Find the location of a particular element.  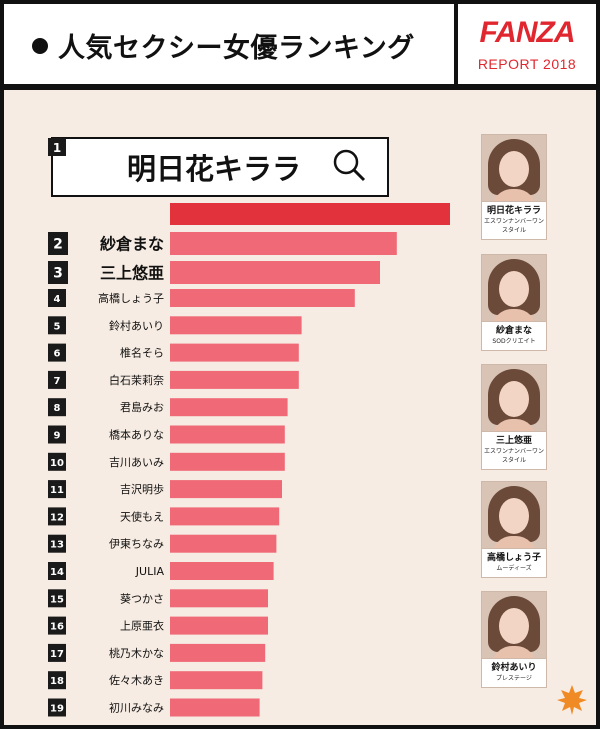

name-label-4: 高橋しょう子 is located at coordinates (131, 298).